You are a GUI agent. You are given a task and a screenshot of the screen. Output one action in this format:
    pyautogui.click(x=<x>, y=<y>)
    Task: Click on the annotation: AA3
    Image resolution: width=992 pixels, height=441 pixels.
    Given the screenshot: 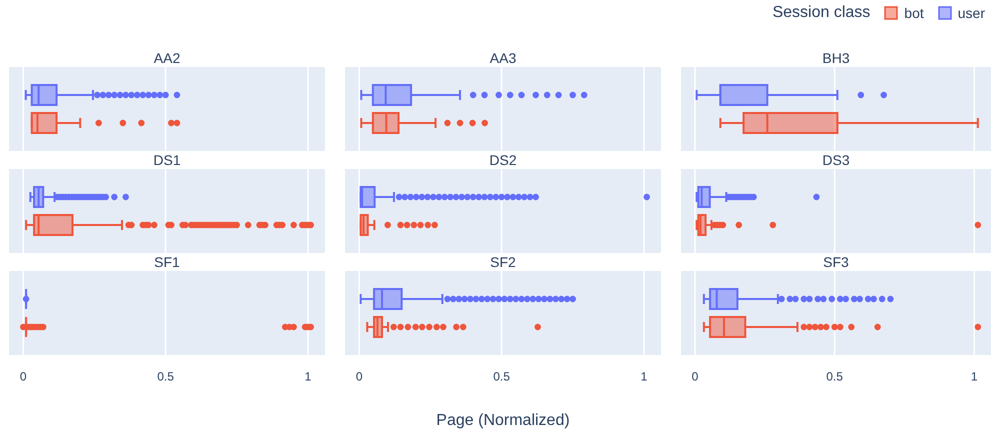 What is the action you would take?
    pyautogui.click(x=503, y=58)
    